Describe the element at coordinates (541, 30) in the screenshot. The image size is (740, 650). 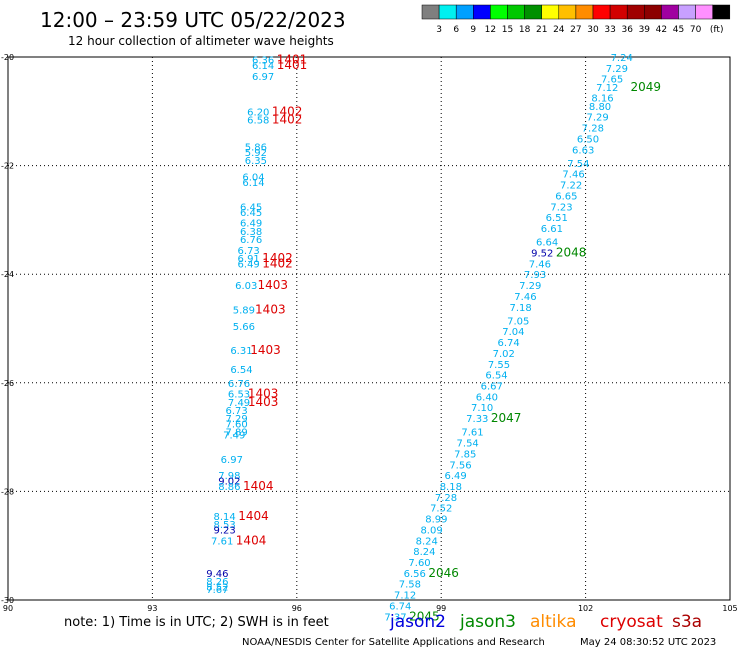
I see `color-scale-label: 21` at that location.